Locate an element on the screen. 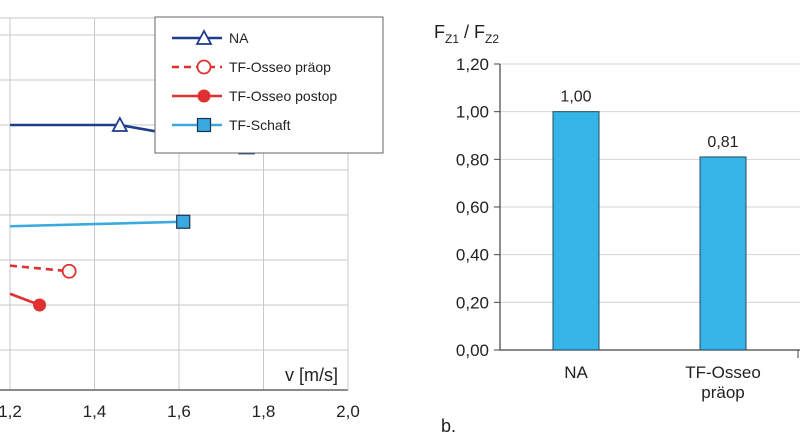  series-tf-schaft is located at coordinates (100, 221).